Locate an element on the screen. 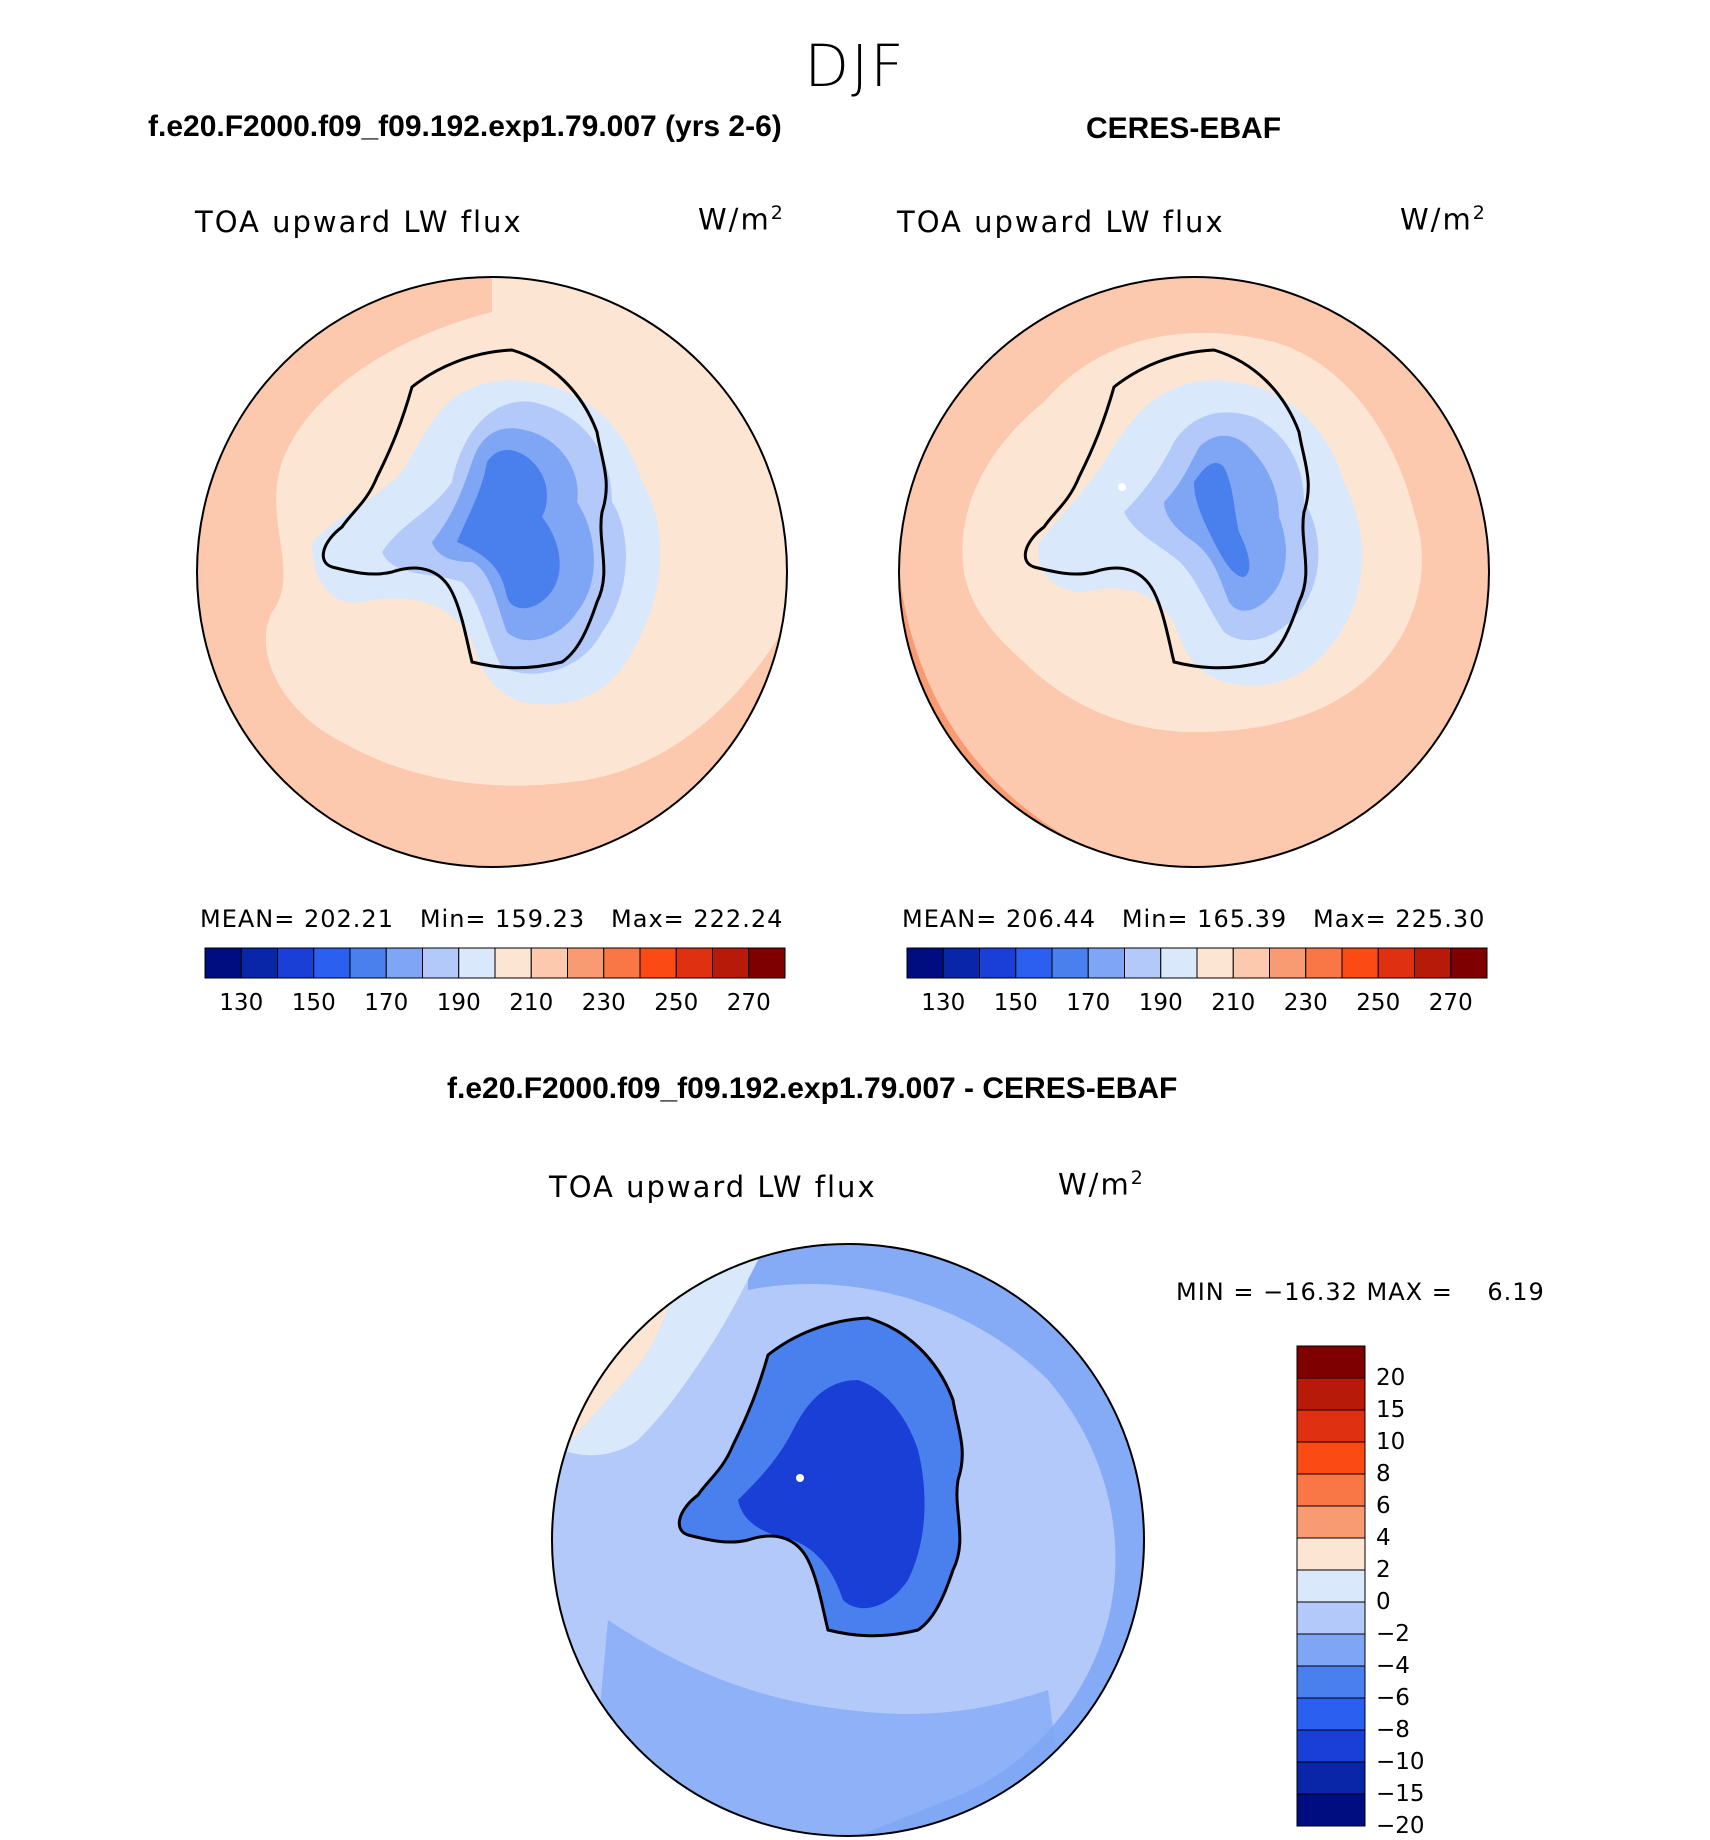 The width and height of the screenshot is (1710, 1840). obs-colorbar is located at coordinates (1197, 963).